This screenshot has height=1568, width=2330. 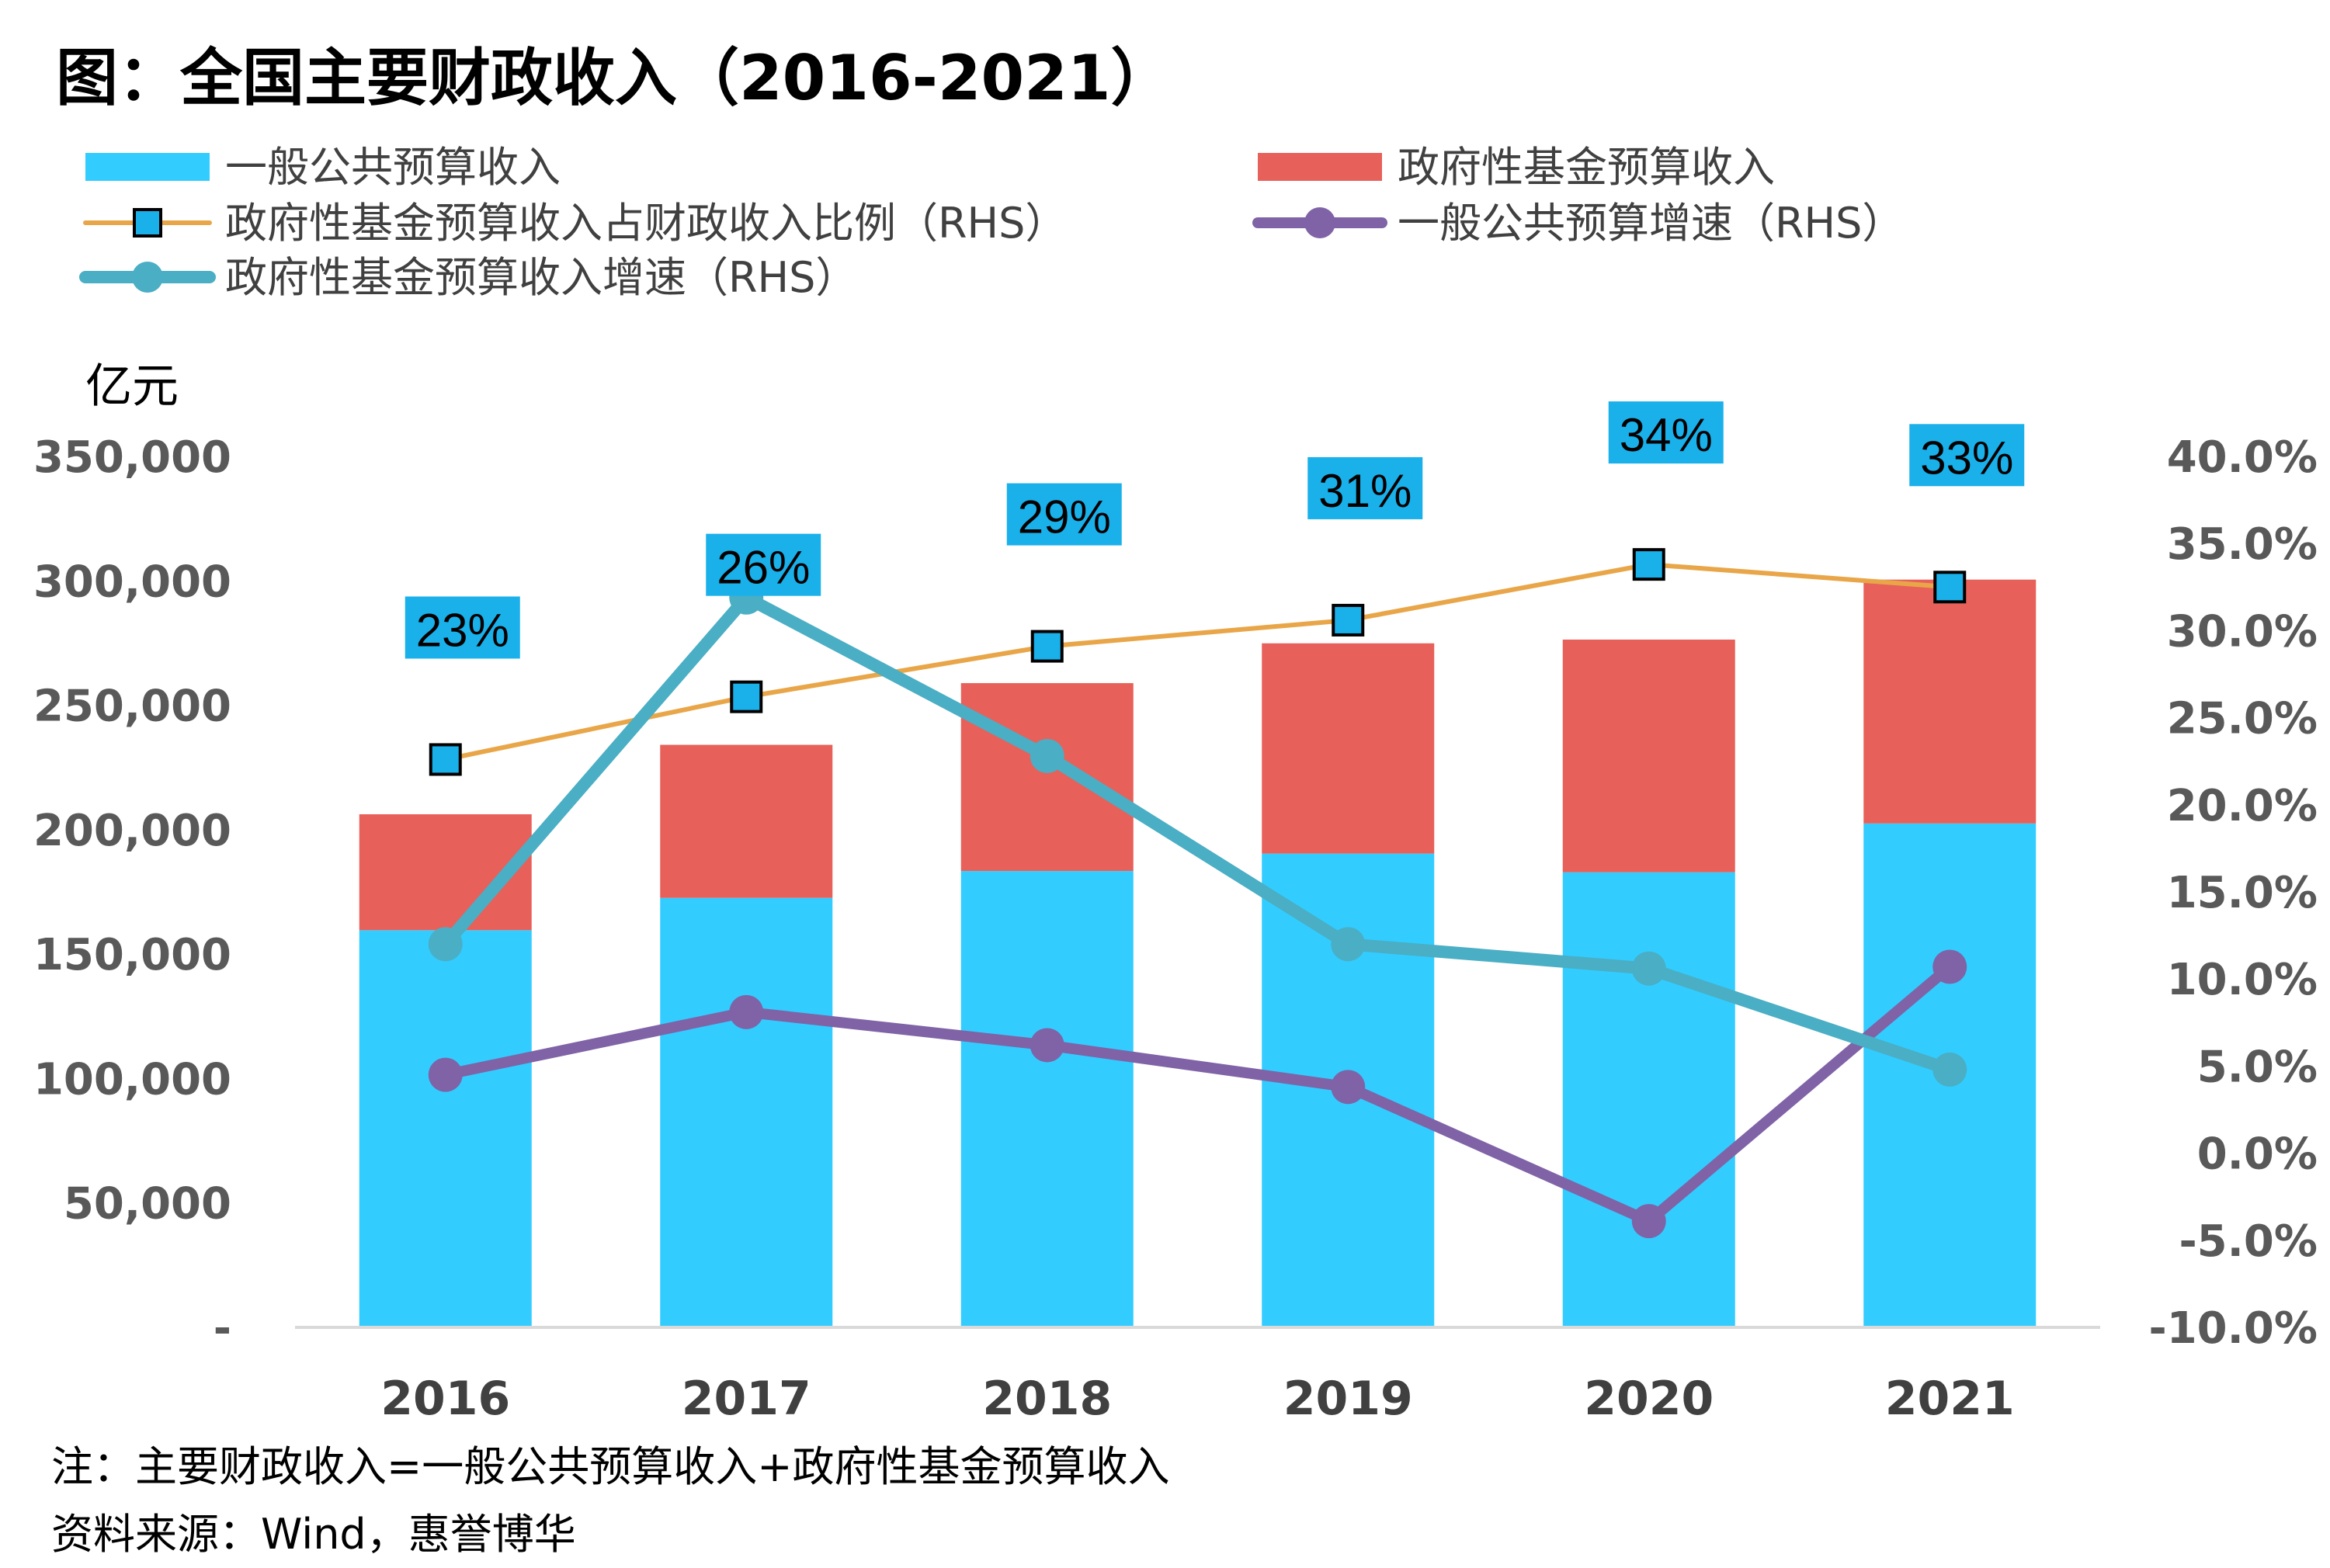 What do you see at coordinates (393, 167) in the screenshot?
I see `legend-label: 一般公共预算收入` at bounding box center [393, 167].